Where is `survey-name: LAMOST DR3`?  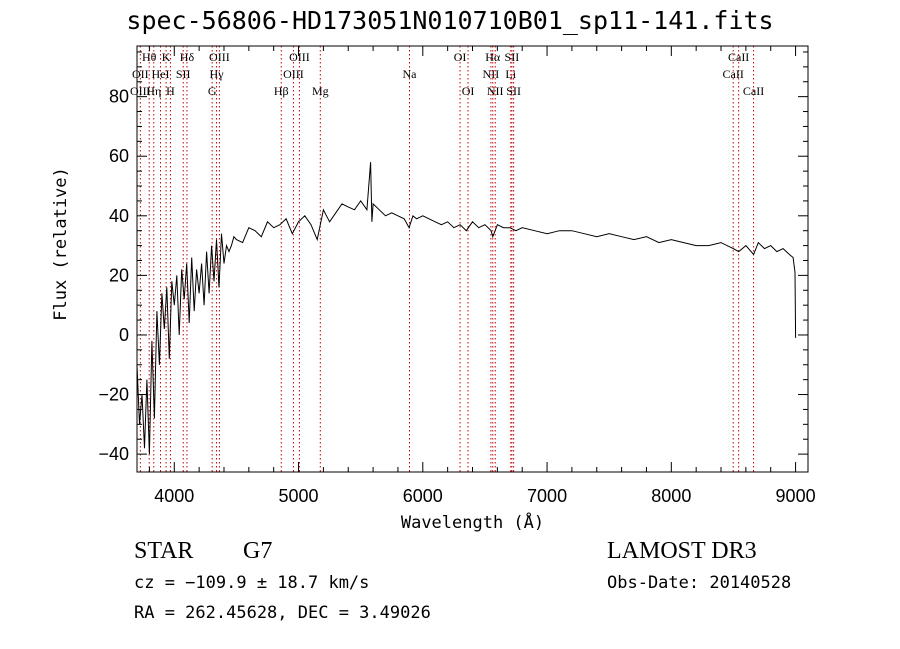 survey-name: LAMOST DR3 is located at coordinates (682, 551).